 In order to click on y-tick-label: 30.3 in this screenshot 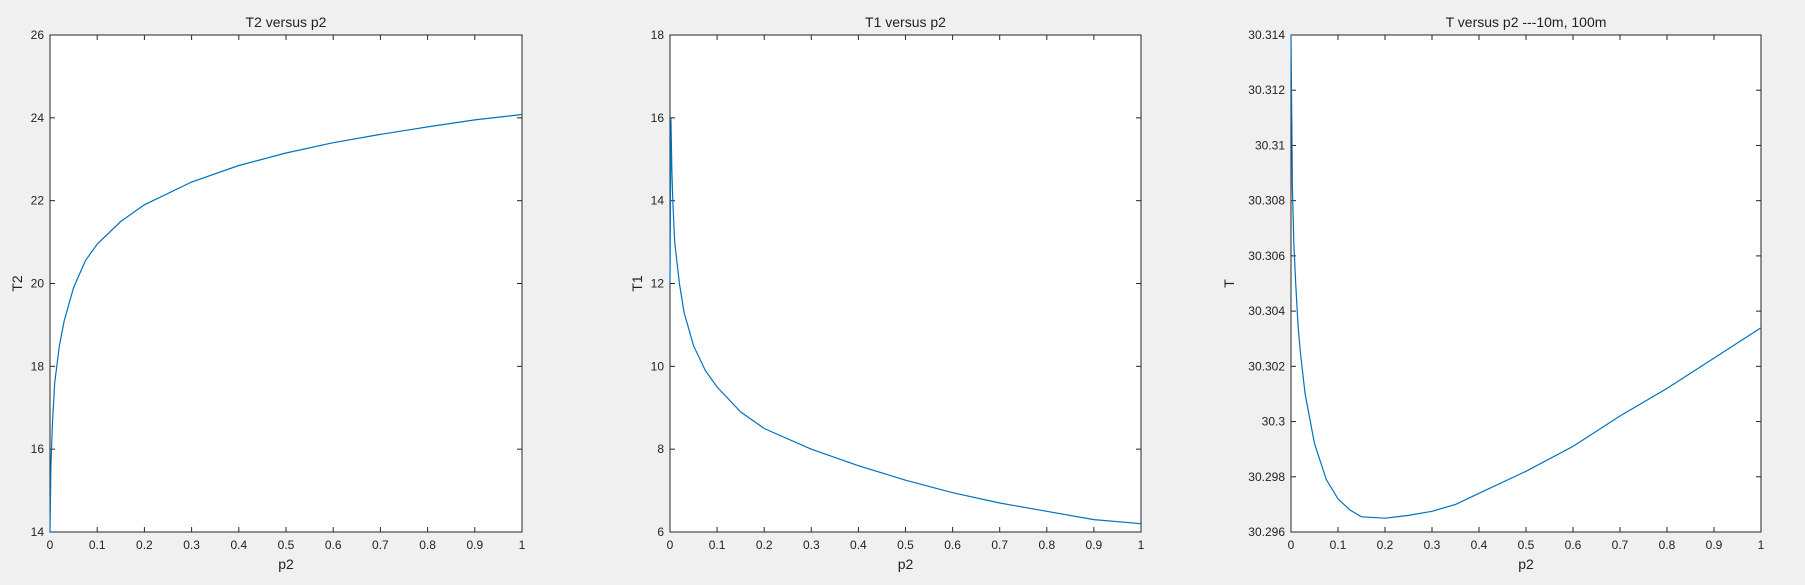, I will do `click(1274, 422)`.